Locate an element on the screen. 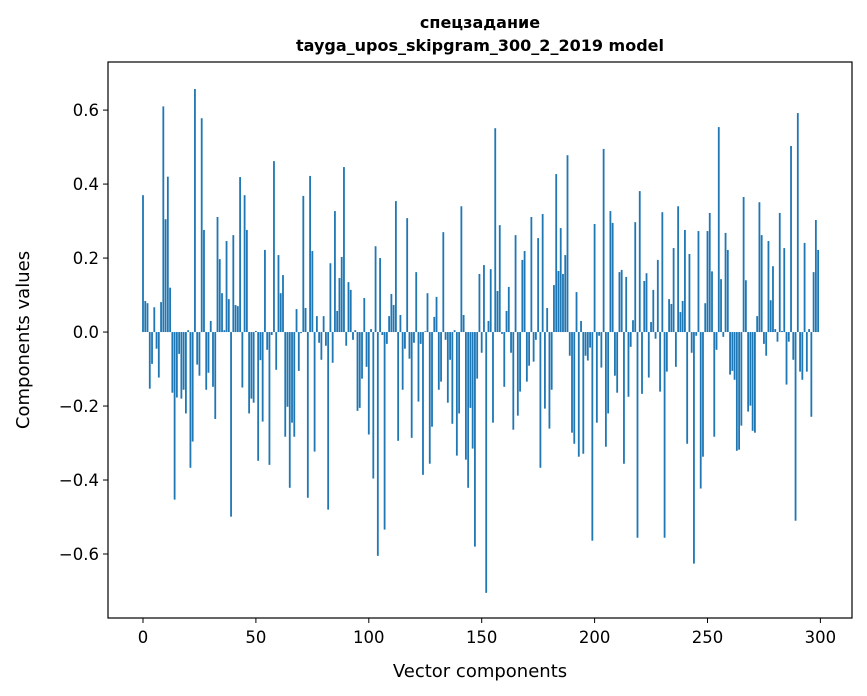 This screenshot has height=696, width=867. y-axis-ticks: −0.6 −0.4 −0.2 0.0 0.2 0.4 0.6 is located at coordinates (83, 332).